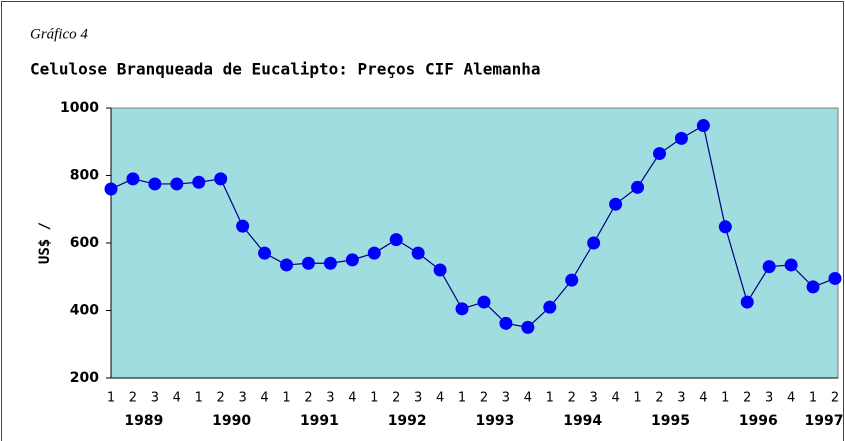 Image resolution: width=845 pixels, height=441 pixels. Describe the element at coordinates (45, 243) in the screenshot. I see `y-axis-label: US$ /` at that location.